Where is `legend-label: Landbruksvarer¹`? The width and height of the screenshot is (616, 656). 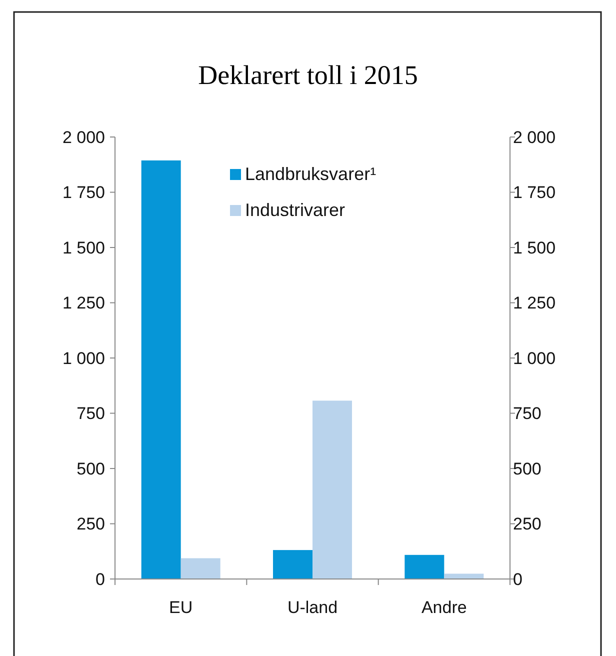 legend-label: Landbruksvarer¹ is located at coordinates (310, 174).